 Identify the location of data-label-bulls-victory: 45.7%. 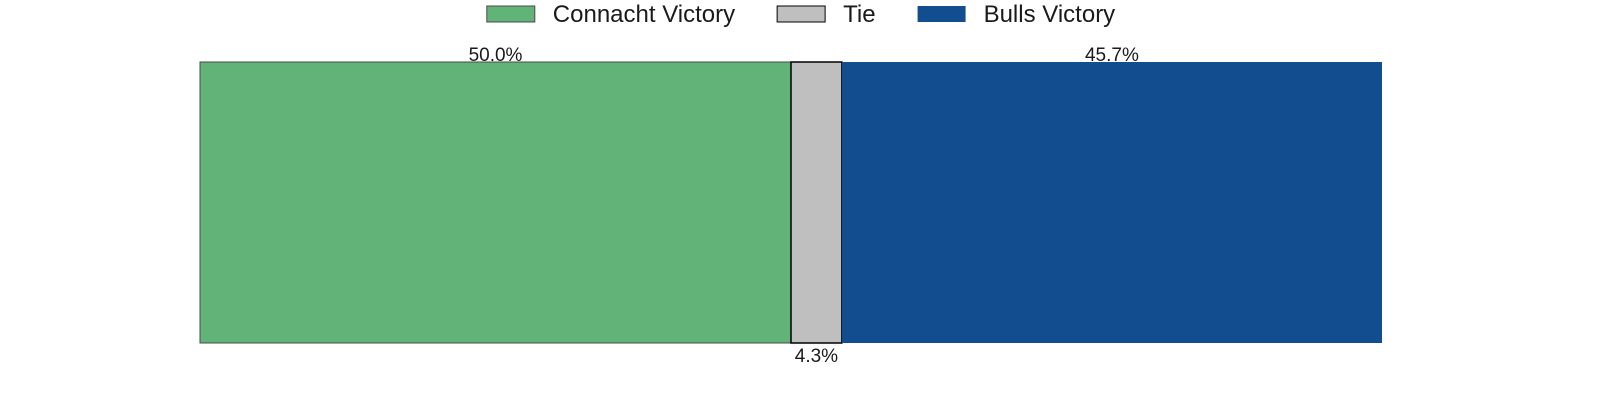
(1112, 55).